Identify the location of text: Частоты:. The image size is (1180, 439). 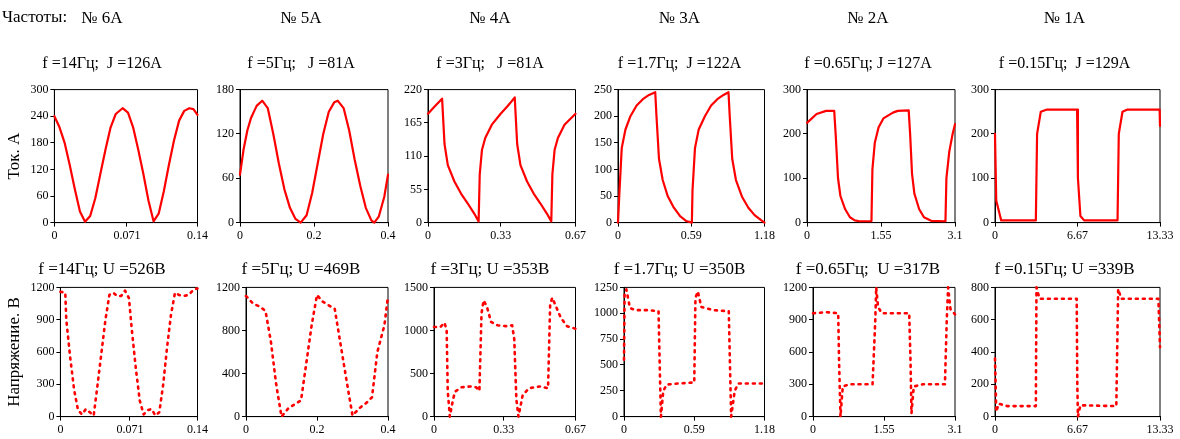
(35, 16).